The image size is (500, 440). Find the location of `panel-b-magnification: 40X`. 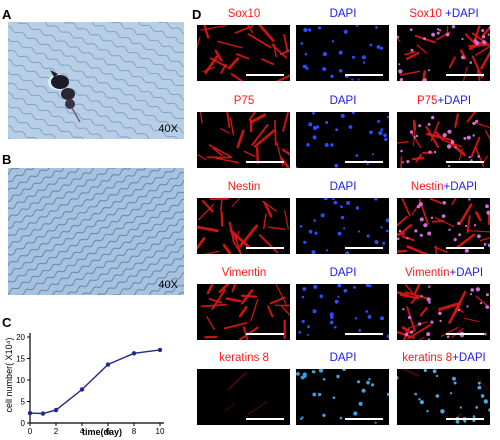

panel-b-magnification: 40X is located at coordinates (168, 285).